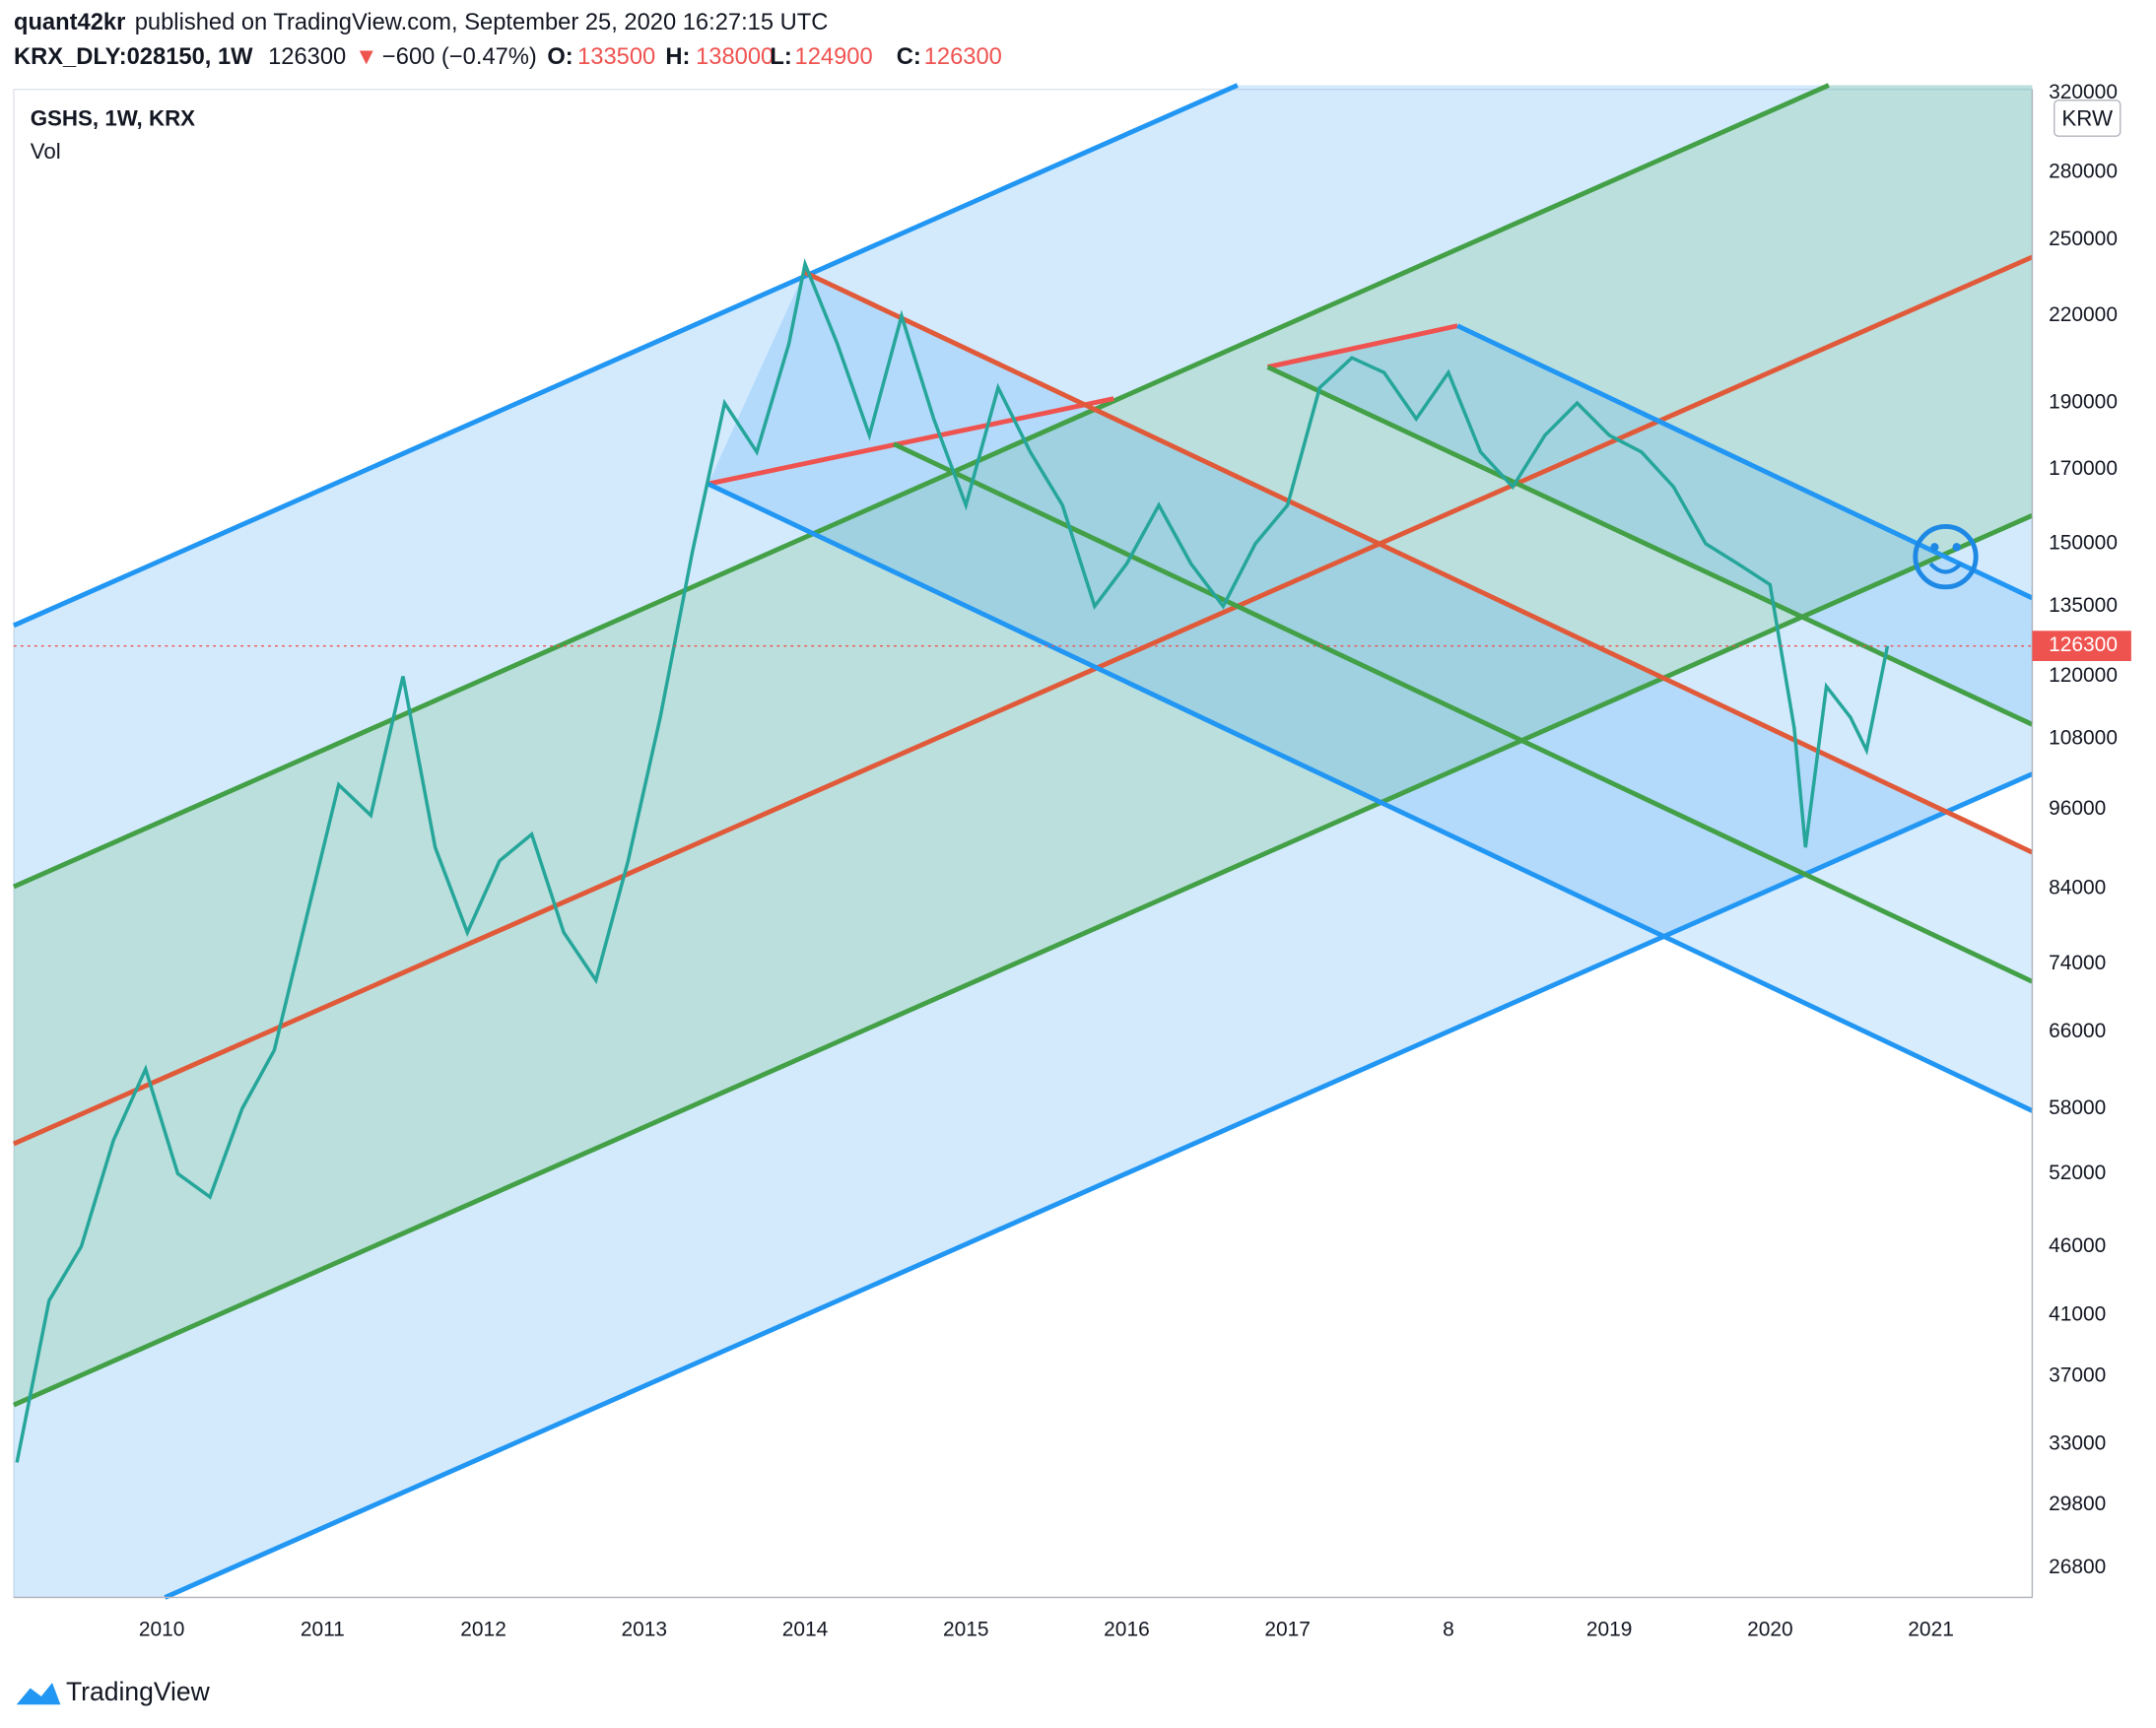  Describe the element at coordinates (966, 1629) in the screenshot. I see `x-tick-label: 2015` at that location.